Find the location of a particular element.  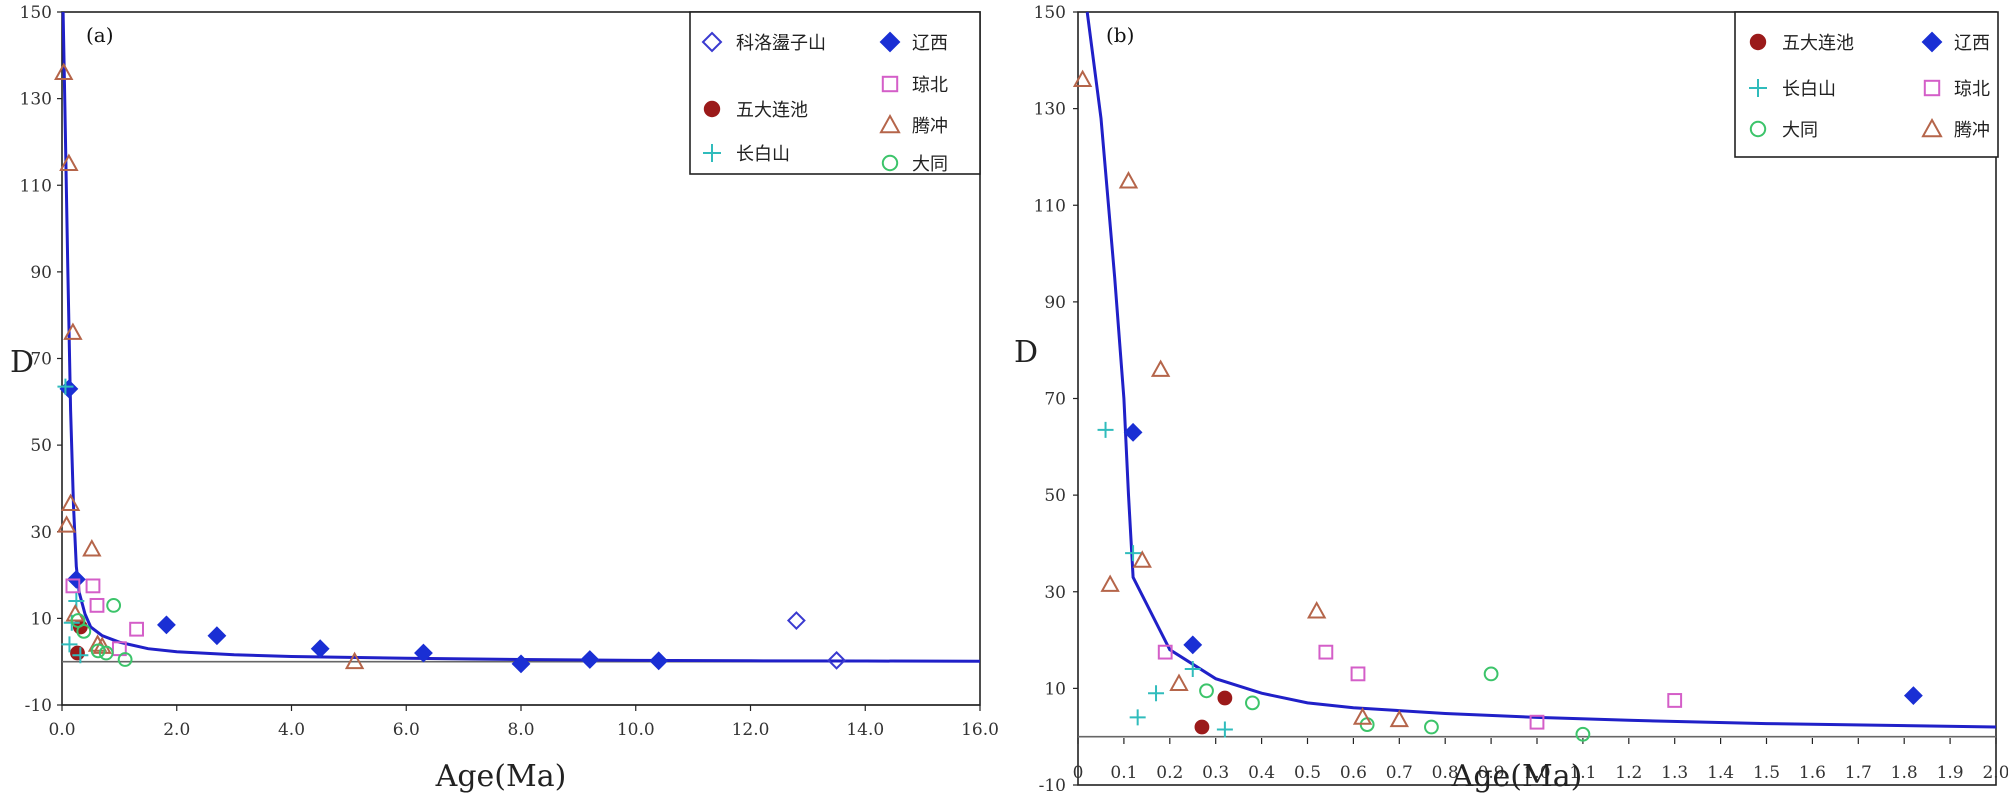

x-tick-label: 14.0 is located at coordinates (865, 730).